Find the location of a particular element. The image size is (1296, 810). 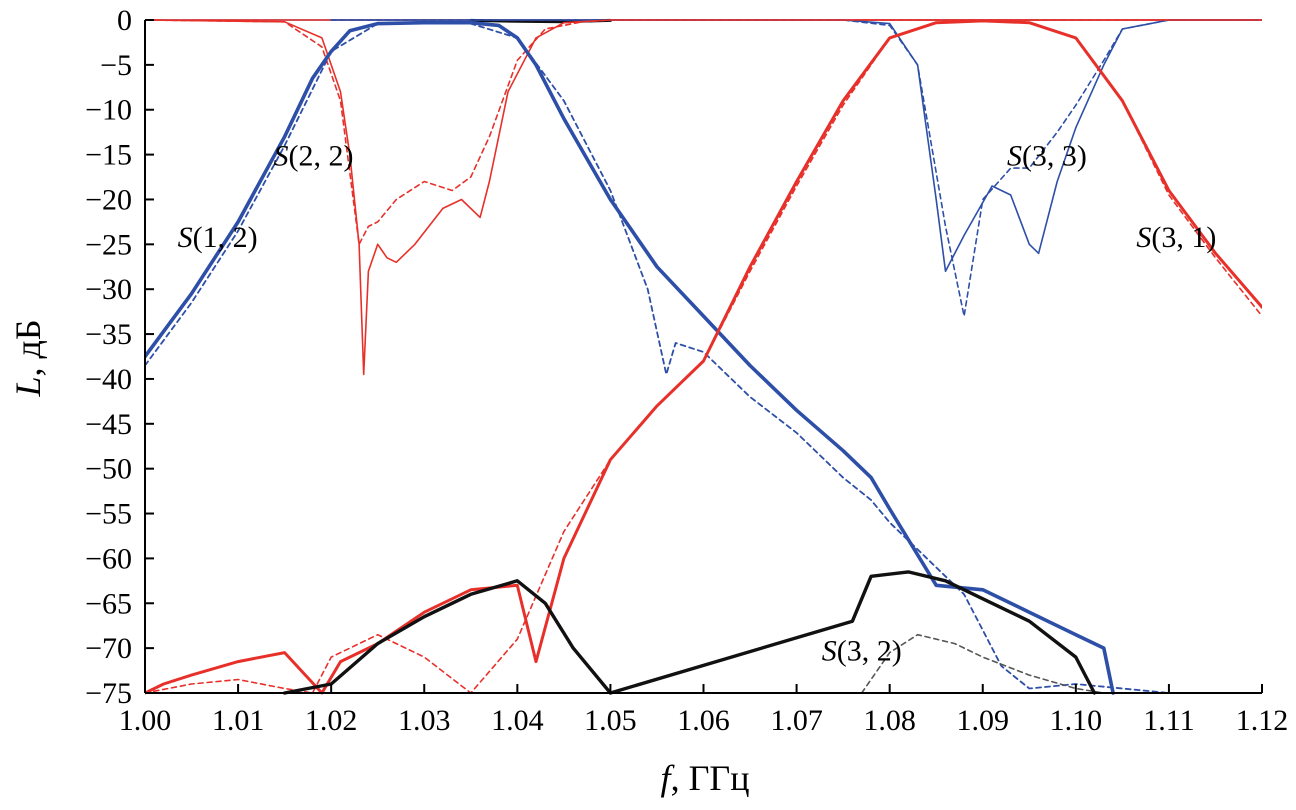

x-tick-label: 1.03 is located at coordinates (424, 720).